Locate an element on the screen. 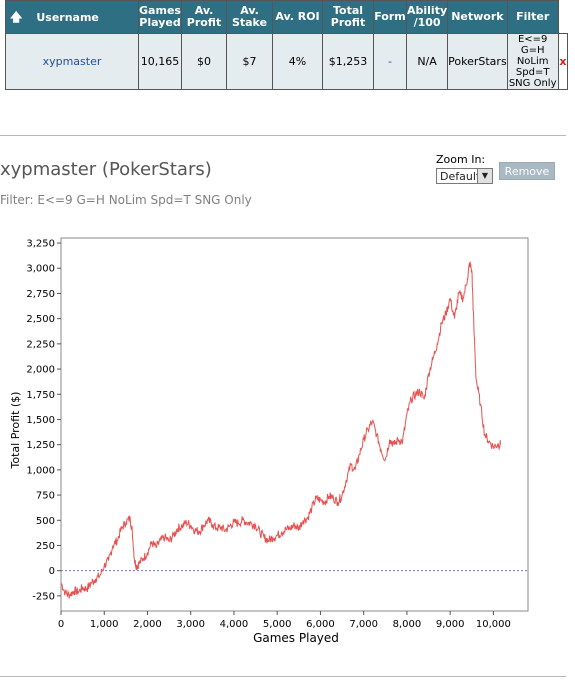 This screenshot has width=575, height=681. games-played-cell: 10,165 is located at coordinates (160, 61).